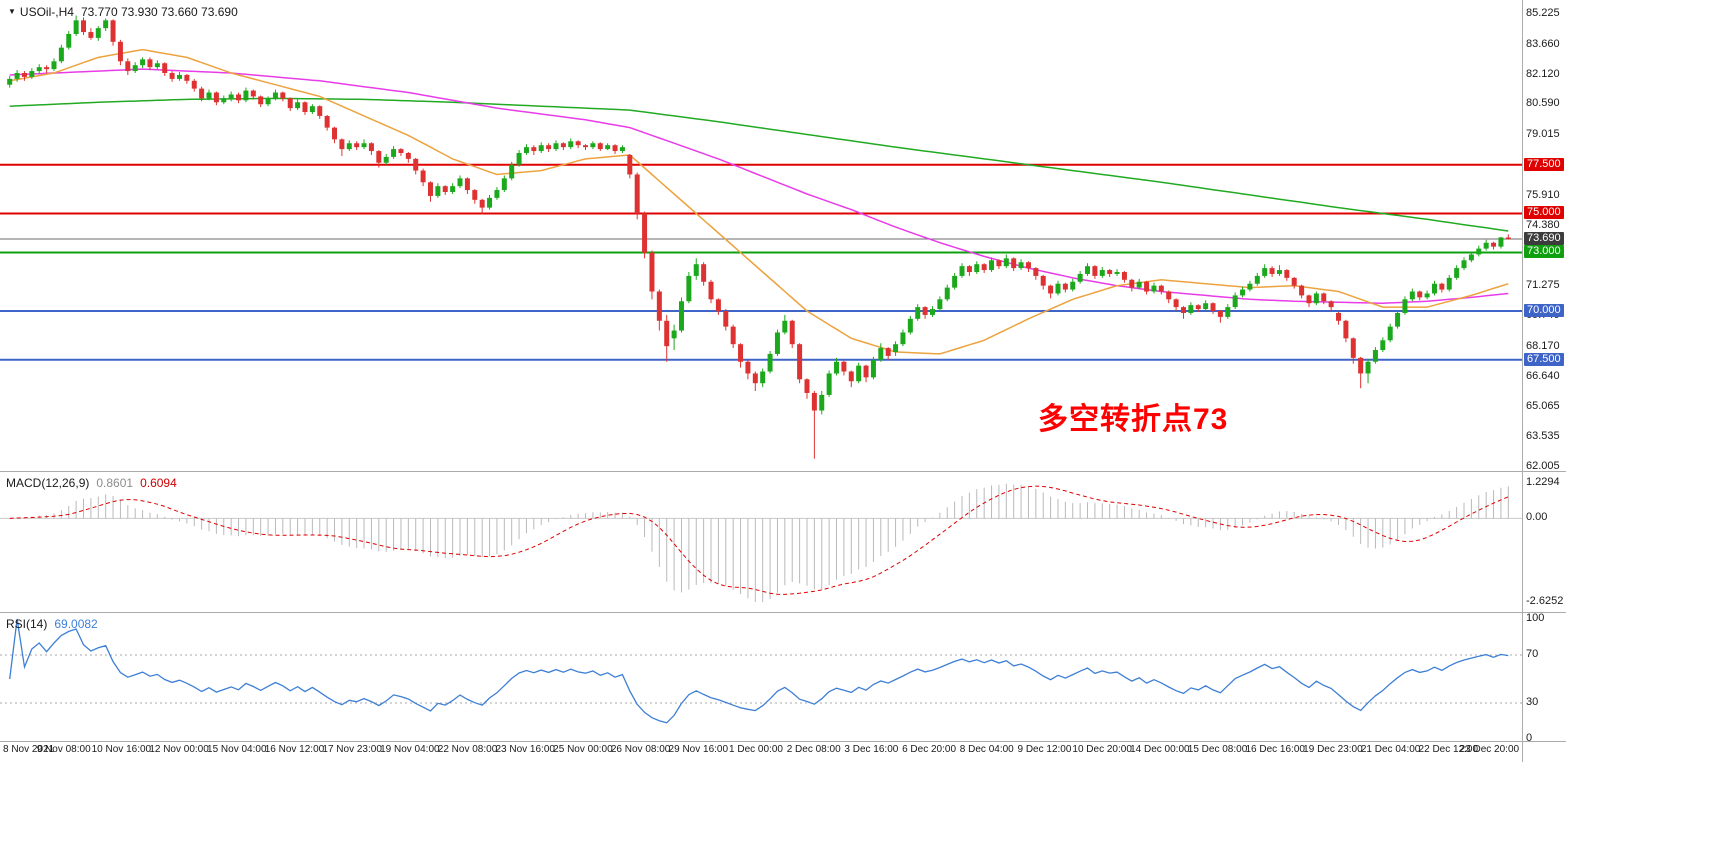  I want to click on axis-label: 68.170, so click(1543, 345).